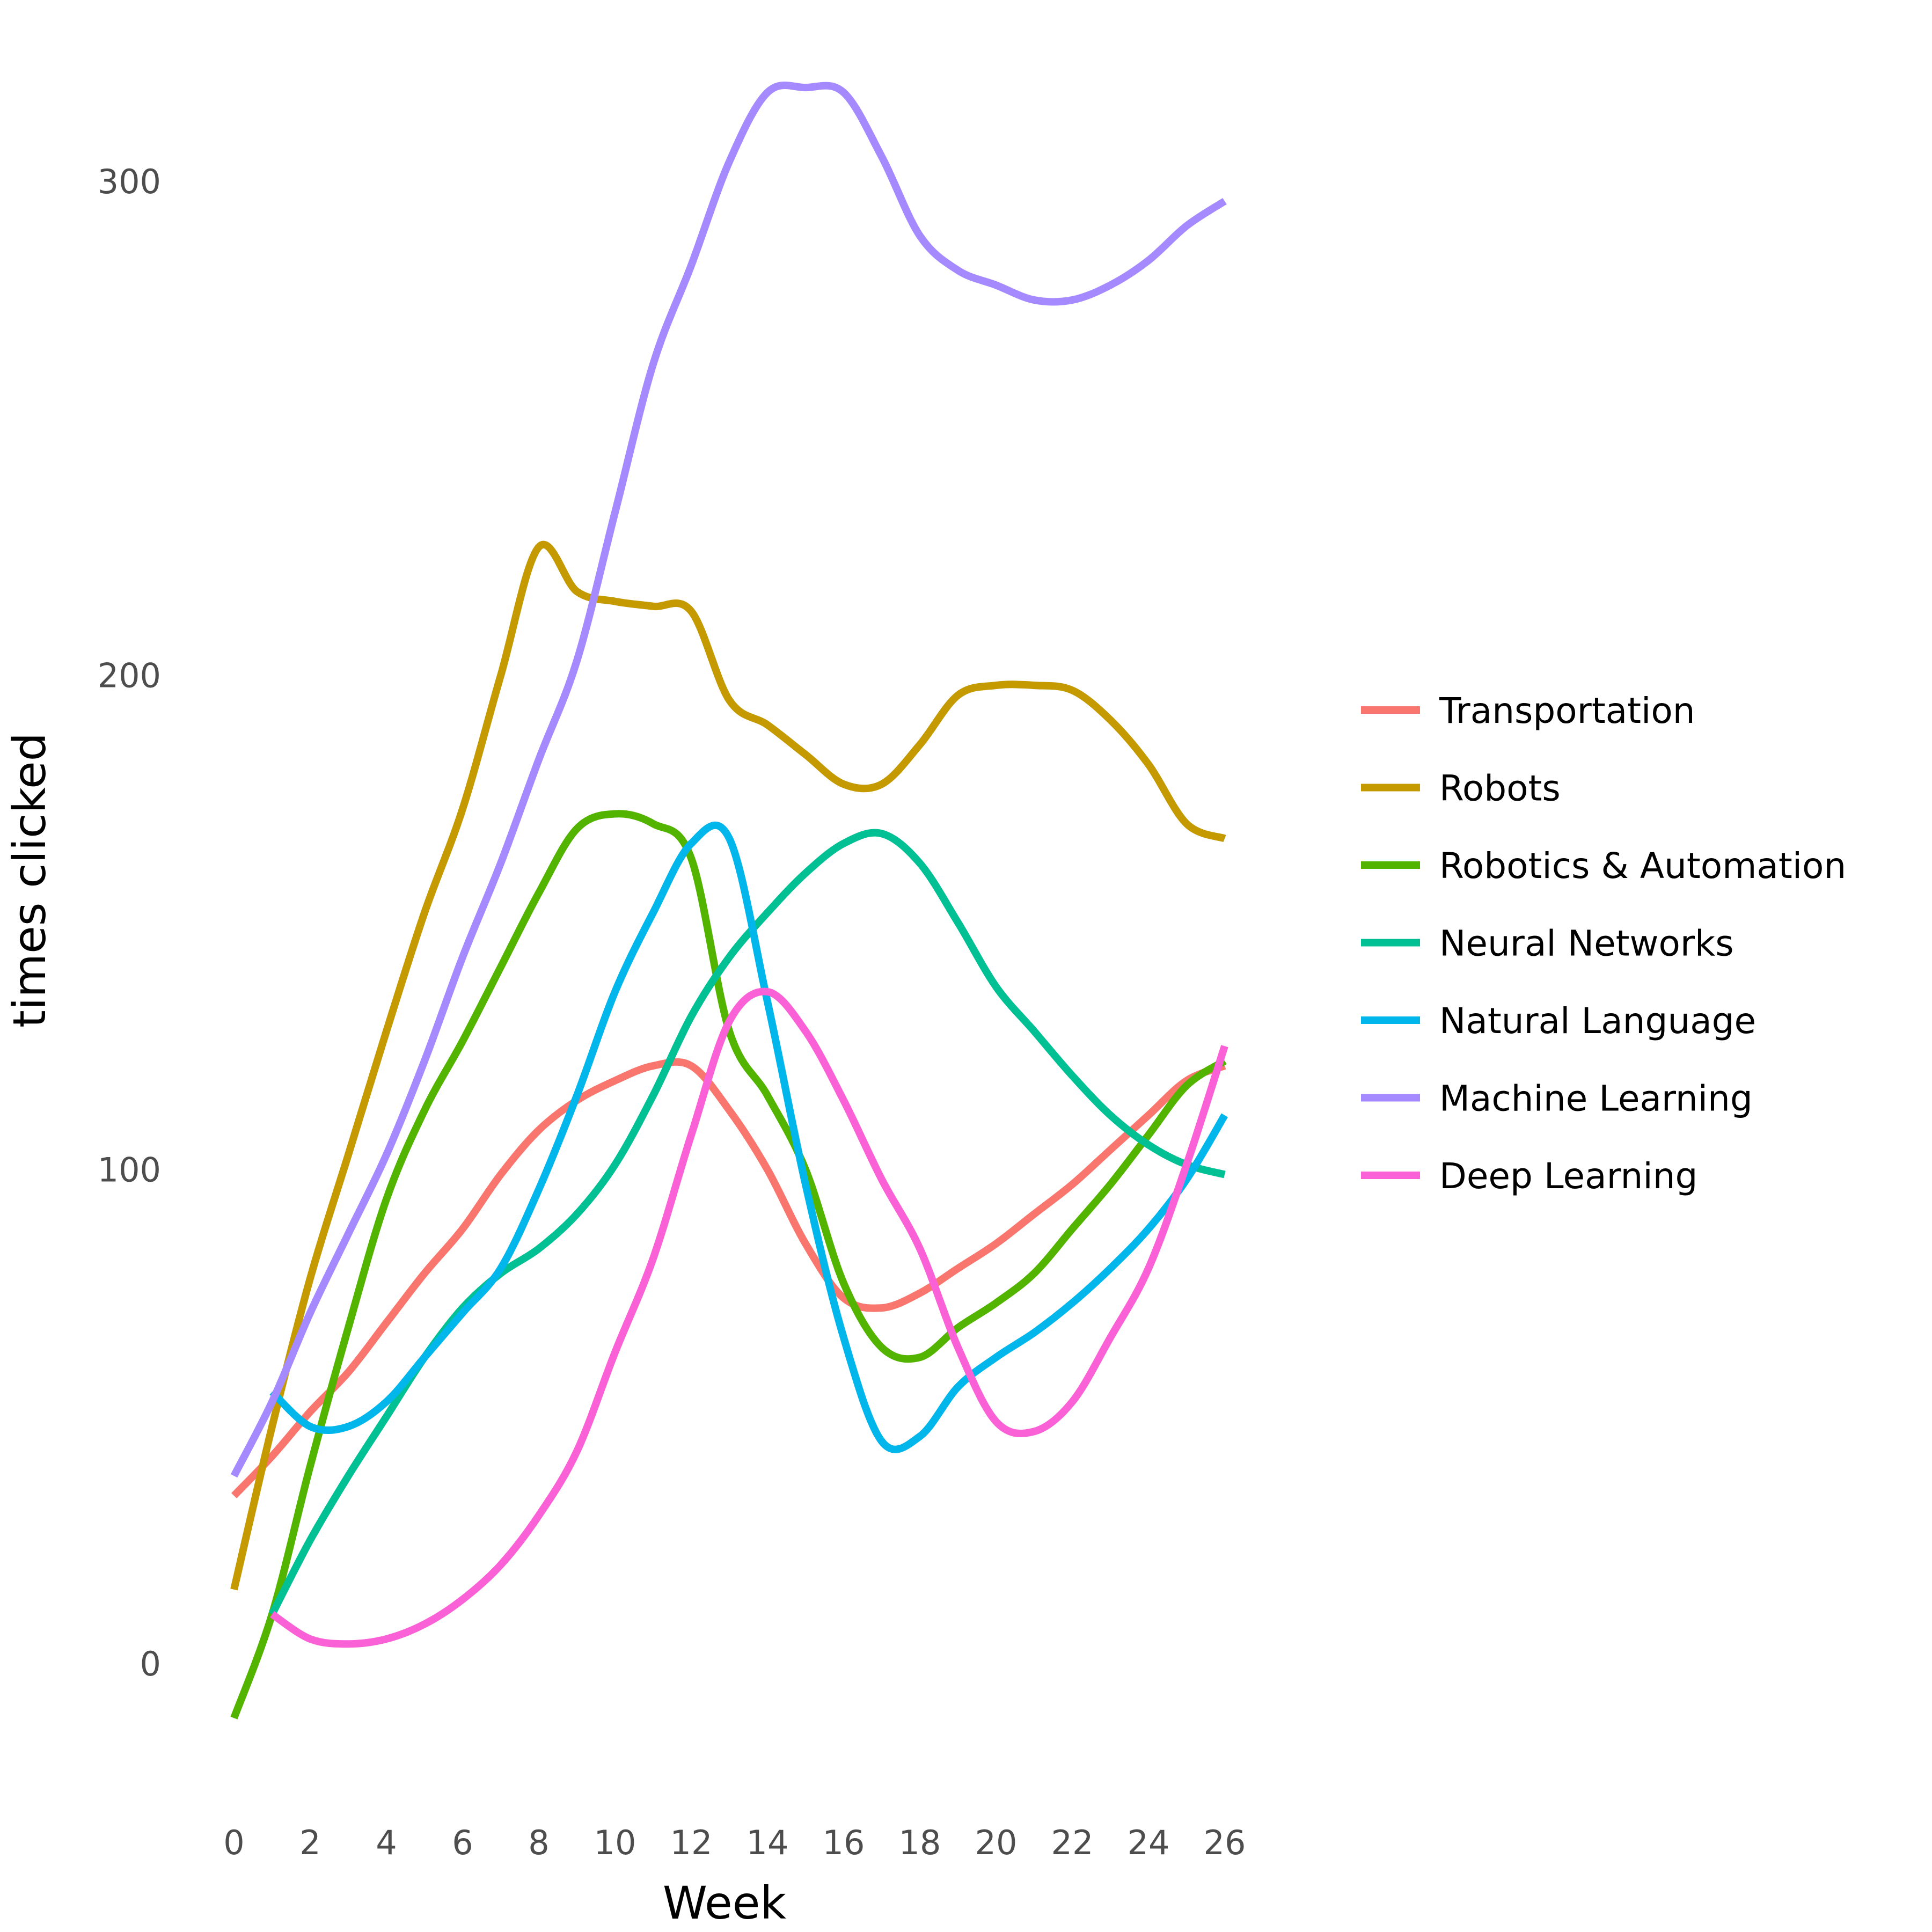  I want to click on x-tick-label: 2, so click(309, 1842).